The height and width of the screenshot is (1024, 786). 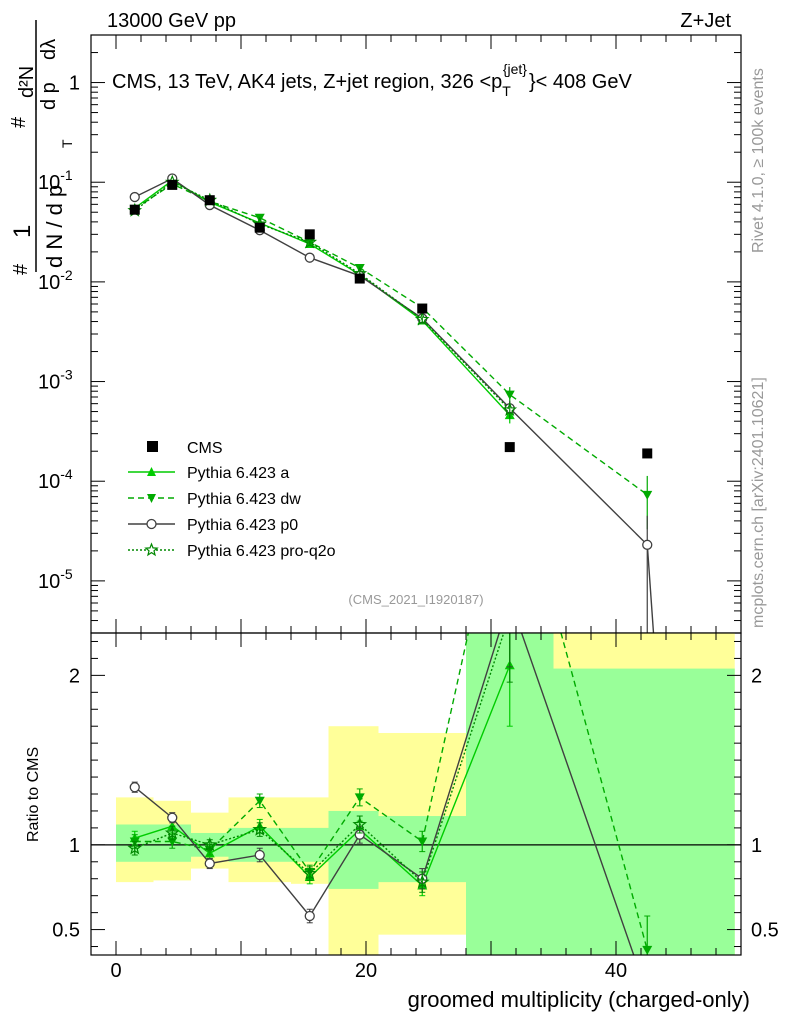 What do you see at coordinates (758, 502) in the screenshot?
I see `mcplots-citation-text: mcplots.cern.ch [arXiv:2401.10621]` at bounding box center [758, 502].